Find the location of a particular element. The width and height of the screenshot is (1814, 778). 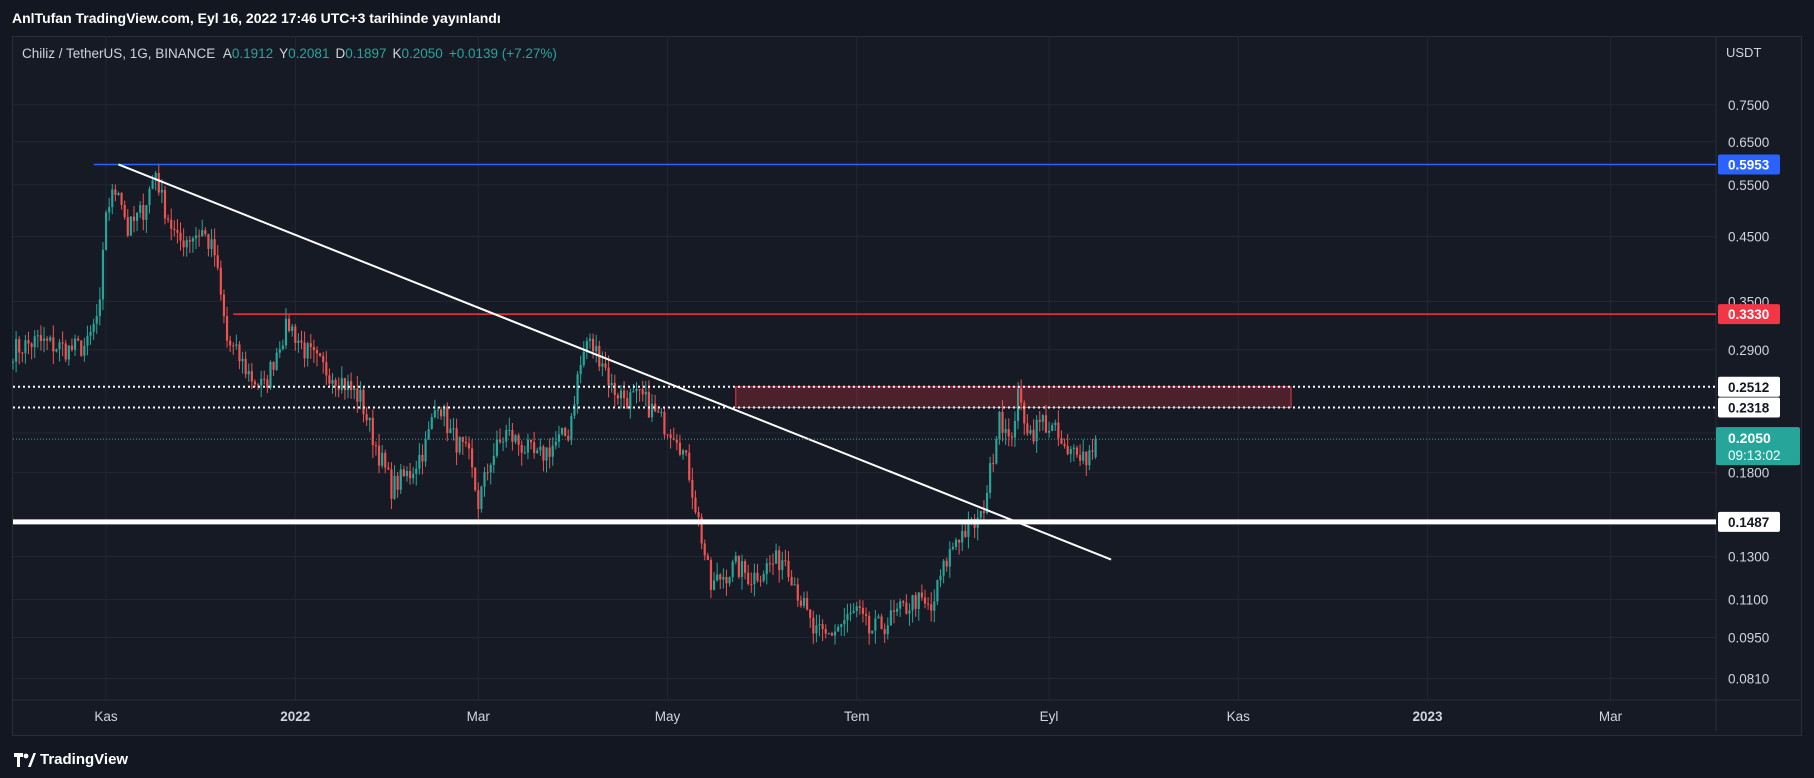

time-tick-label: Kas is located at coordinates (1239, 716).